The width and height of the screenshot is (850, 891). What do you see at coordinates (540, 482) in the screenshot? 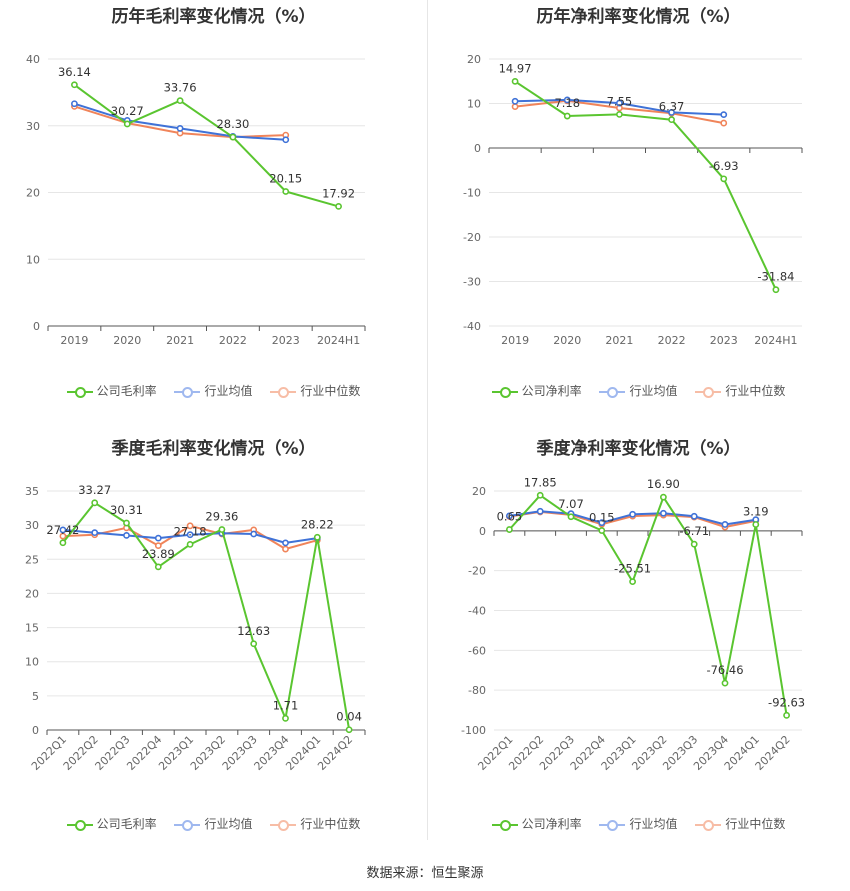
I see `data-label: 17.85` at bounding box center [540, 482].